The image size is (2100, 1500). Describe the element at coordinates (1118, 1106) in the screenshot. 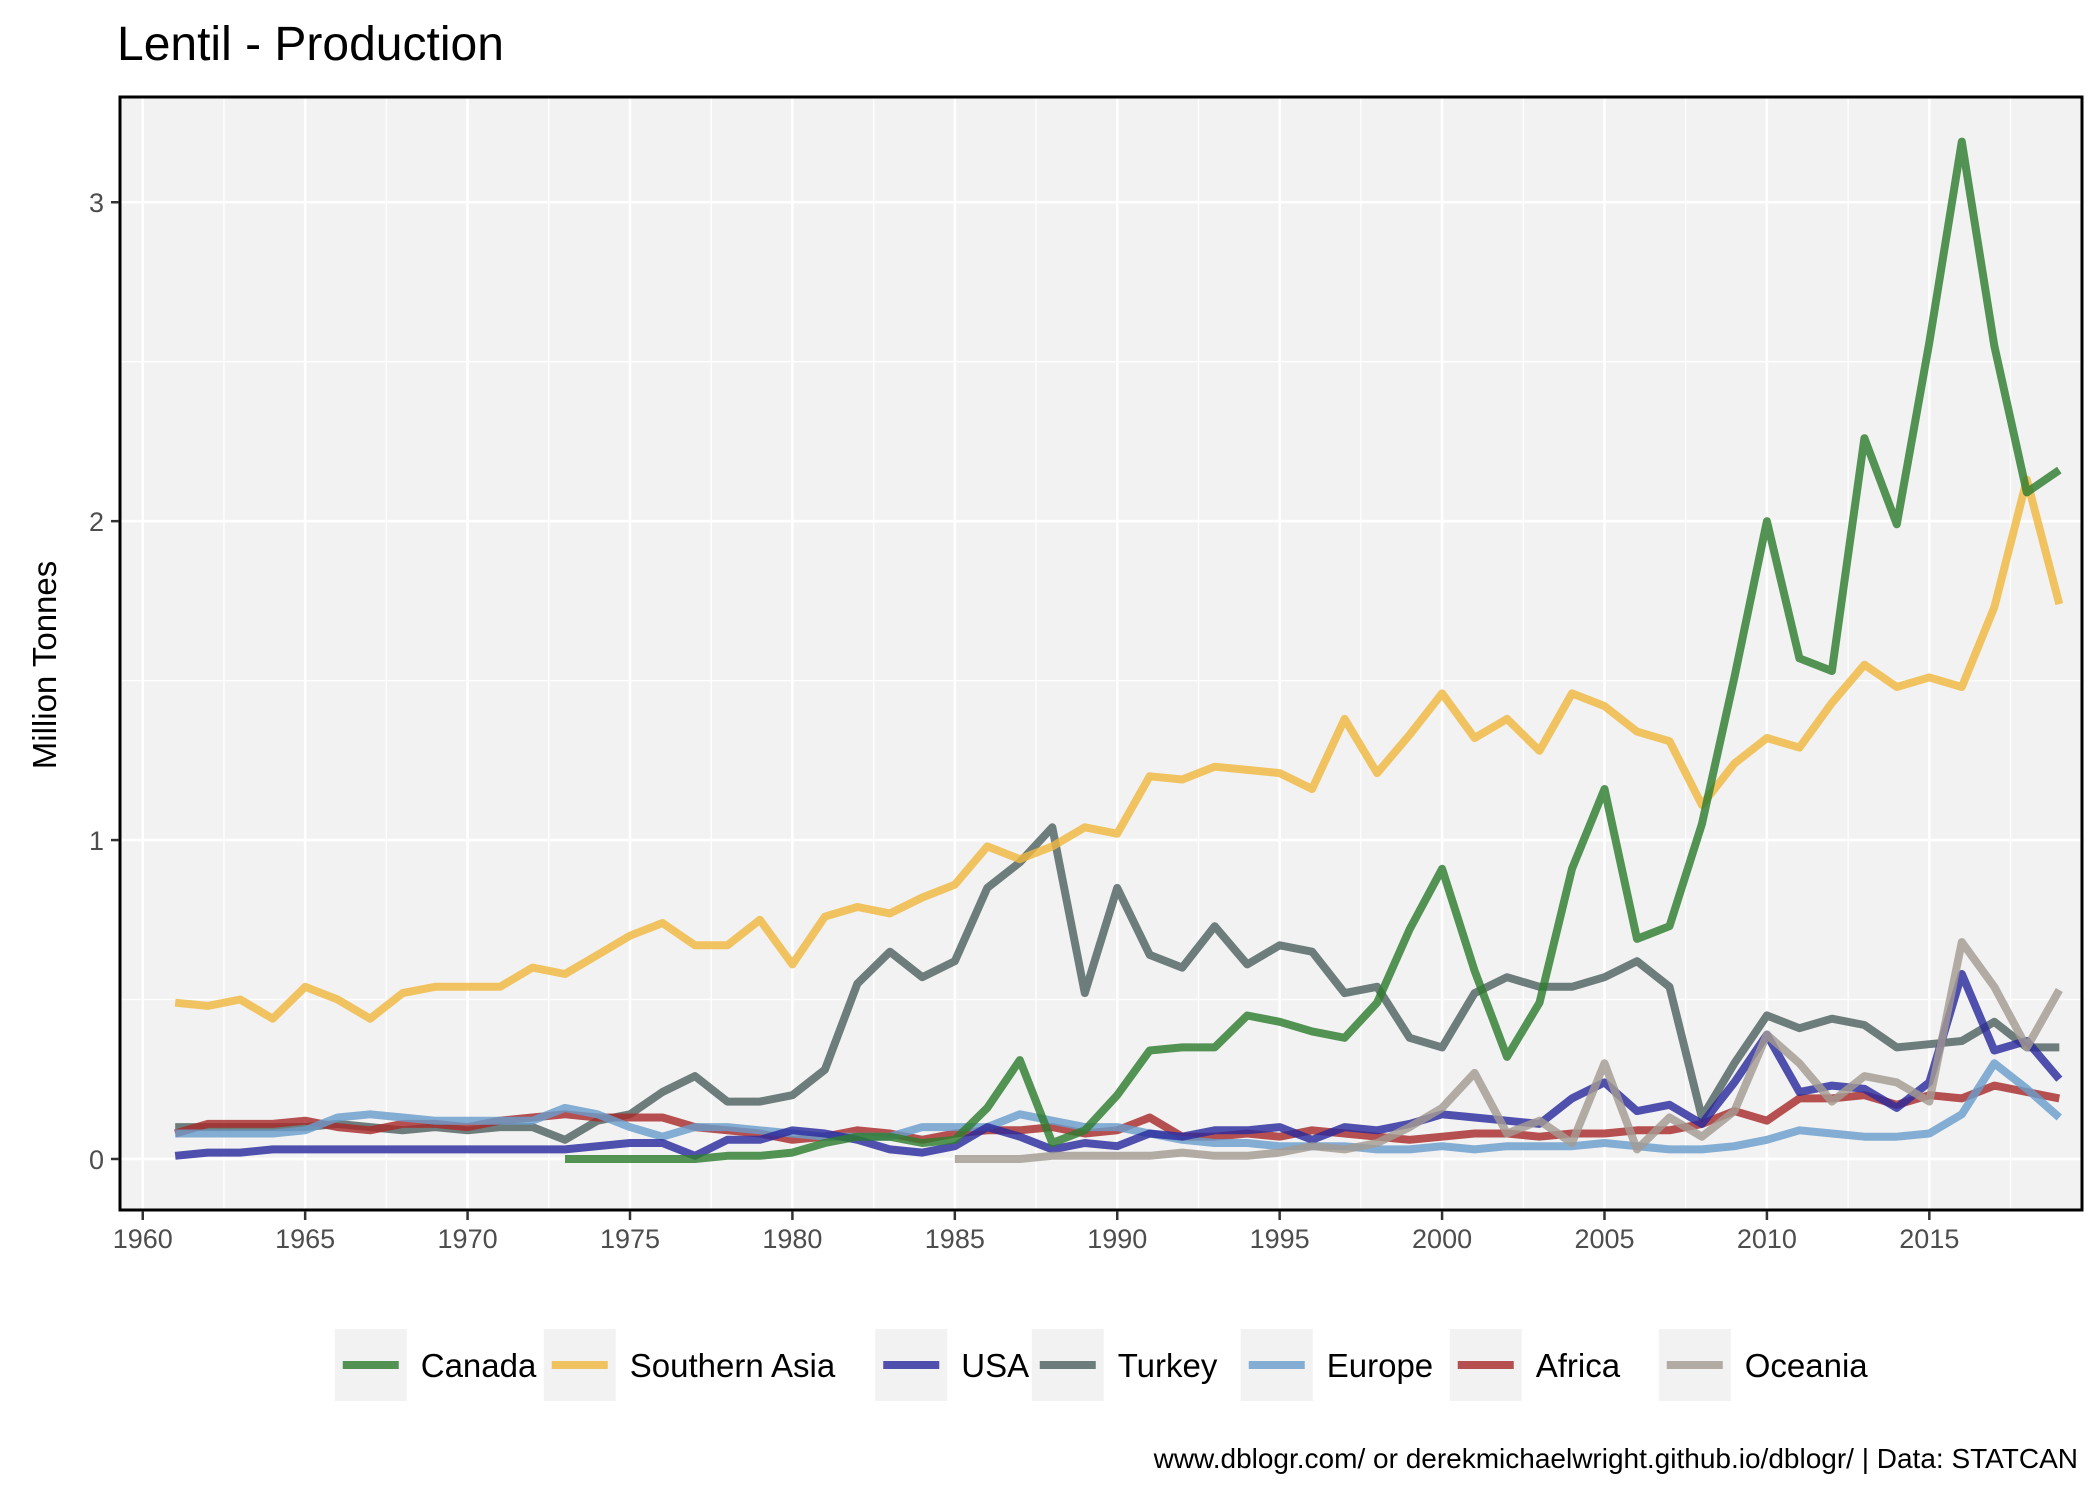

I see `series-line-europe` at that location.